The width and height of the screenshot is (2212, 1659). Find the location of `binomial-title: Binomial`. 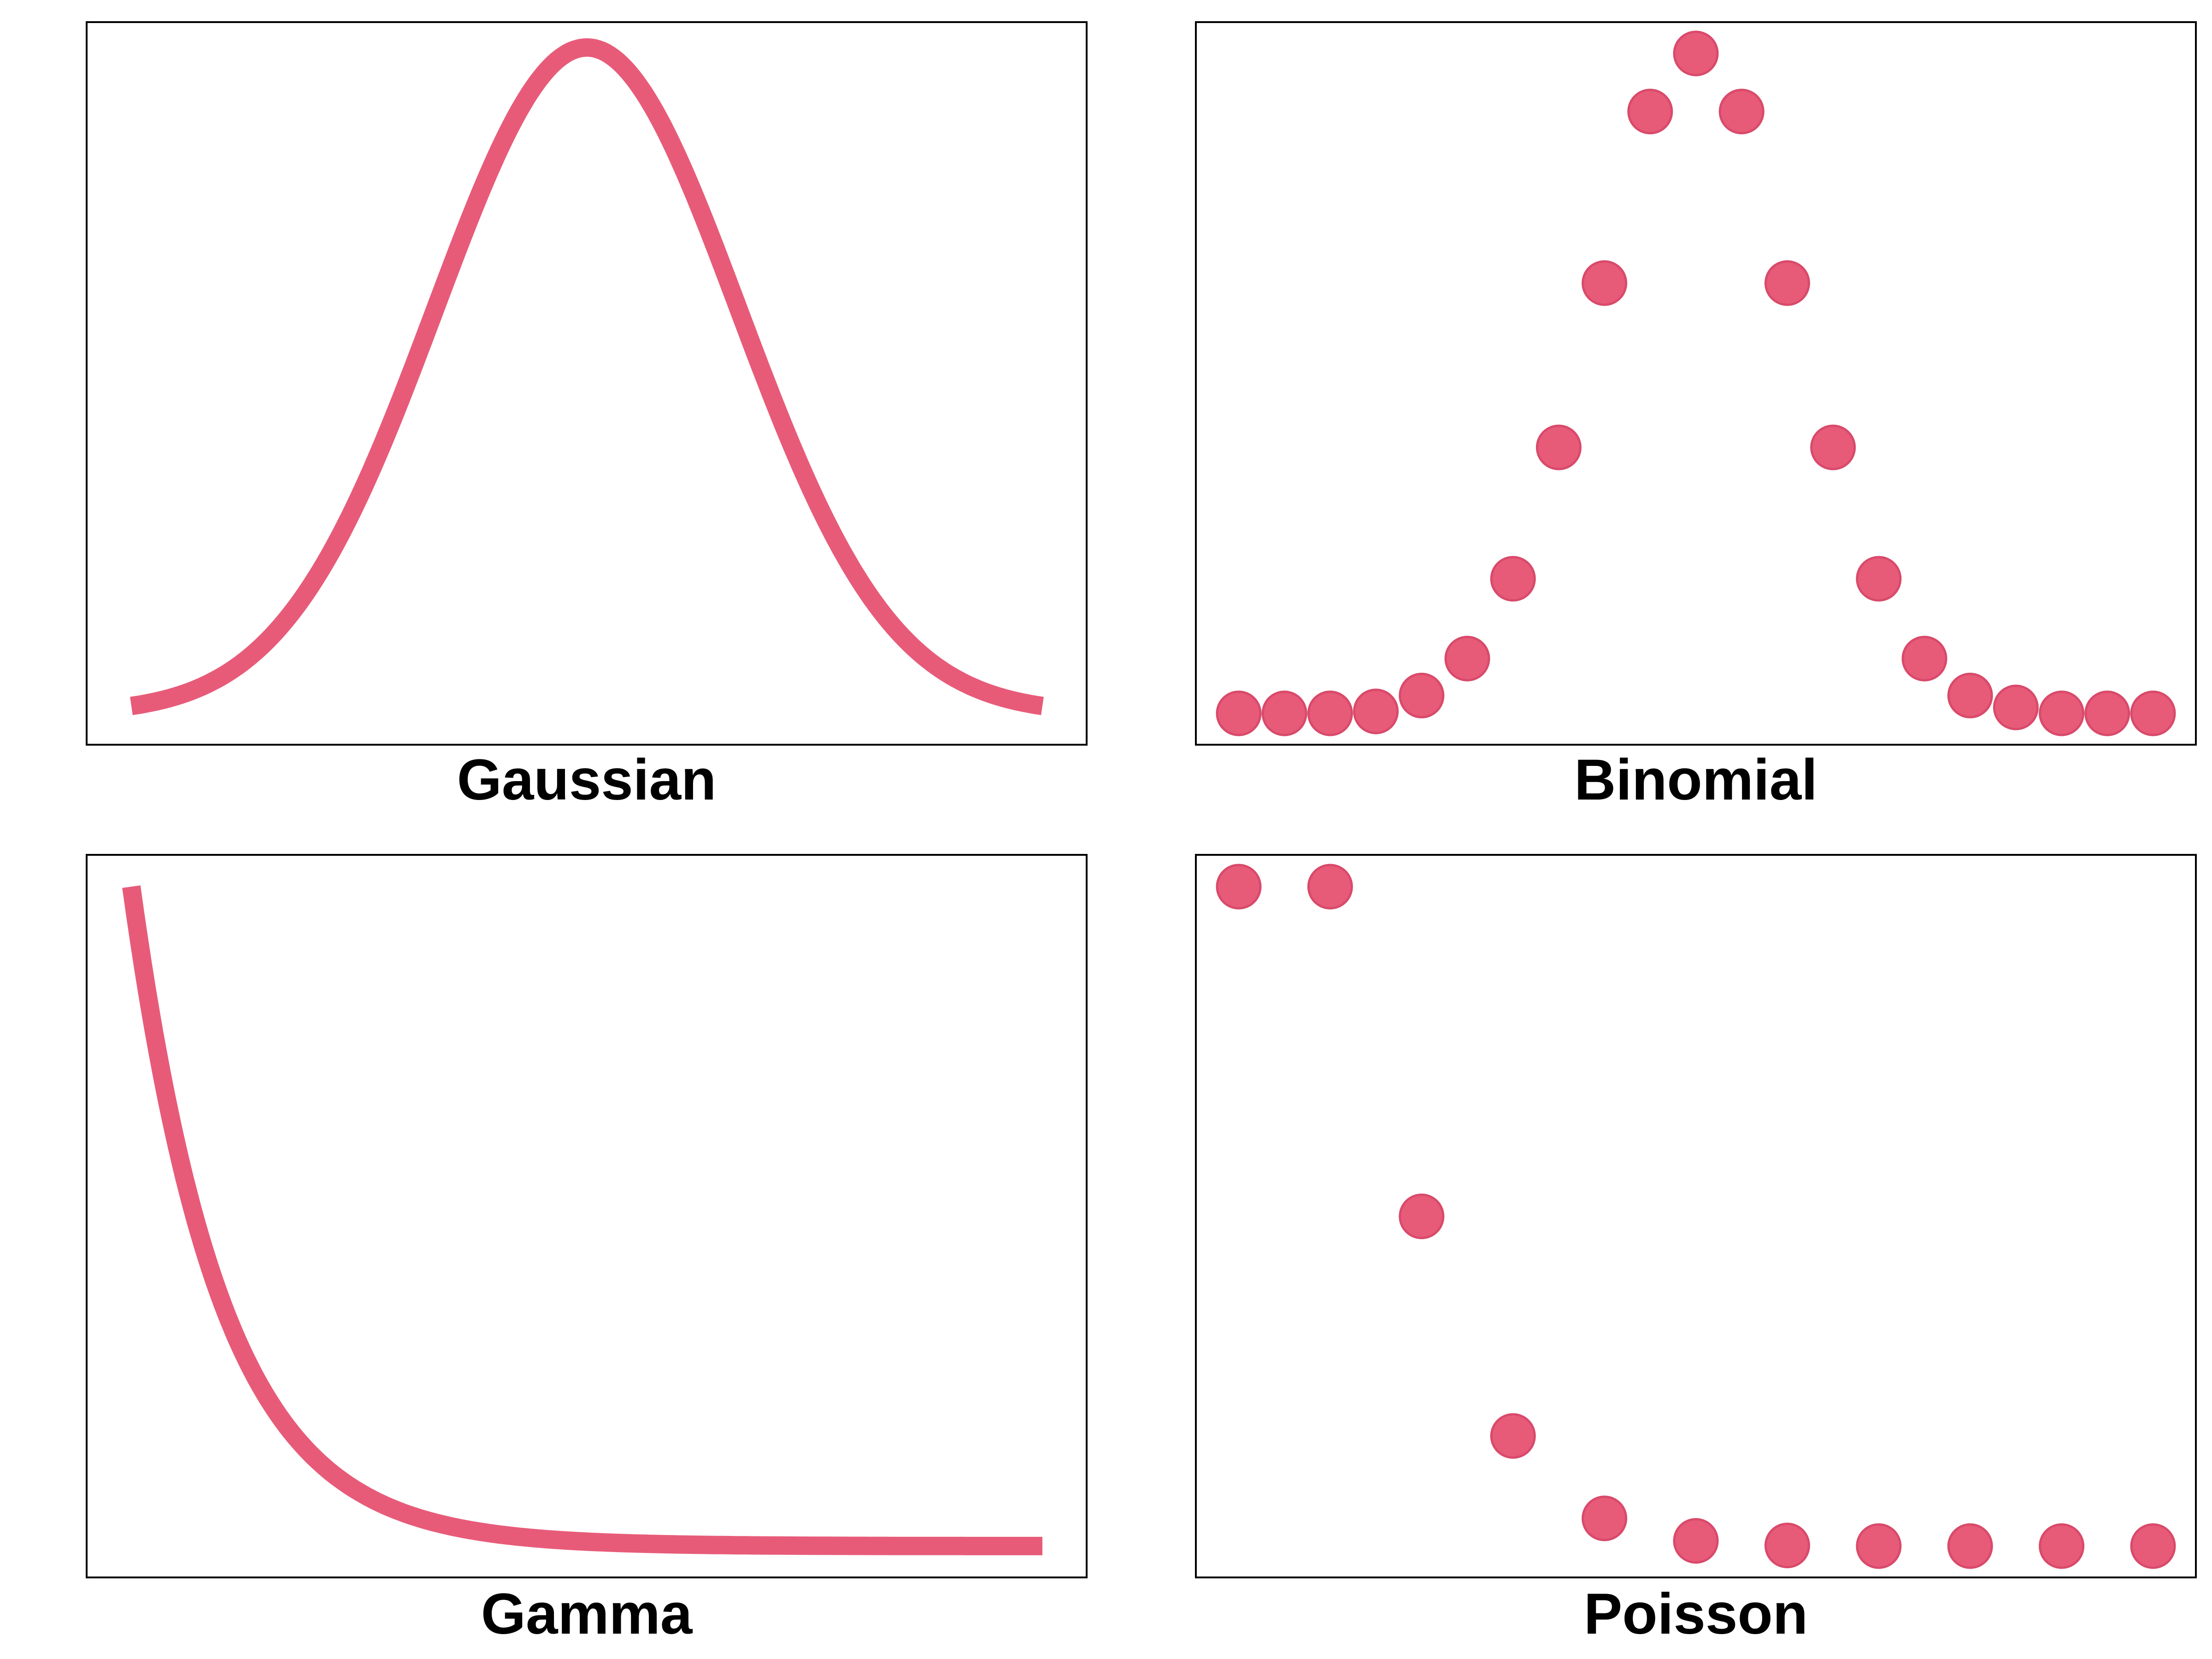

binomial-title: Binomial is located at coordinates (1696, 780).